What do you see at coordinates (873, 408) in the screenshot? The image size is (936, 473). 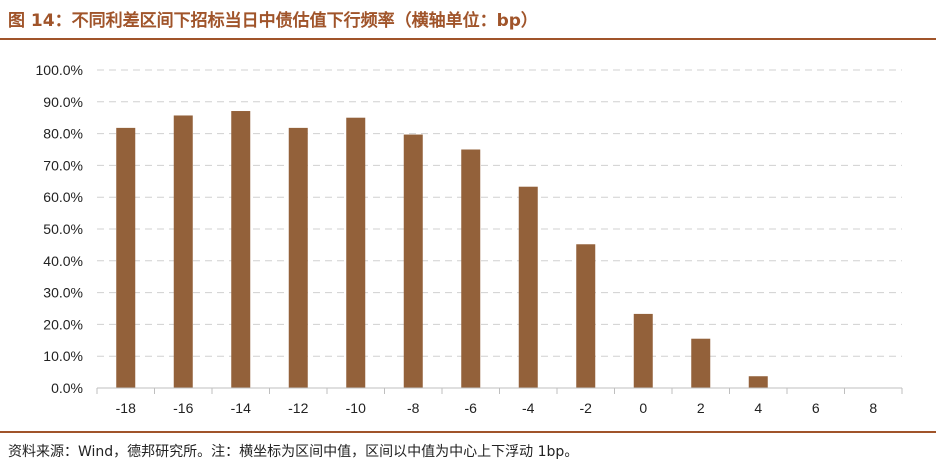 I see `x-tick-label: 8` at bounding box center [873, 408].